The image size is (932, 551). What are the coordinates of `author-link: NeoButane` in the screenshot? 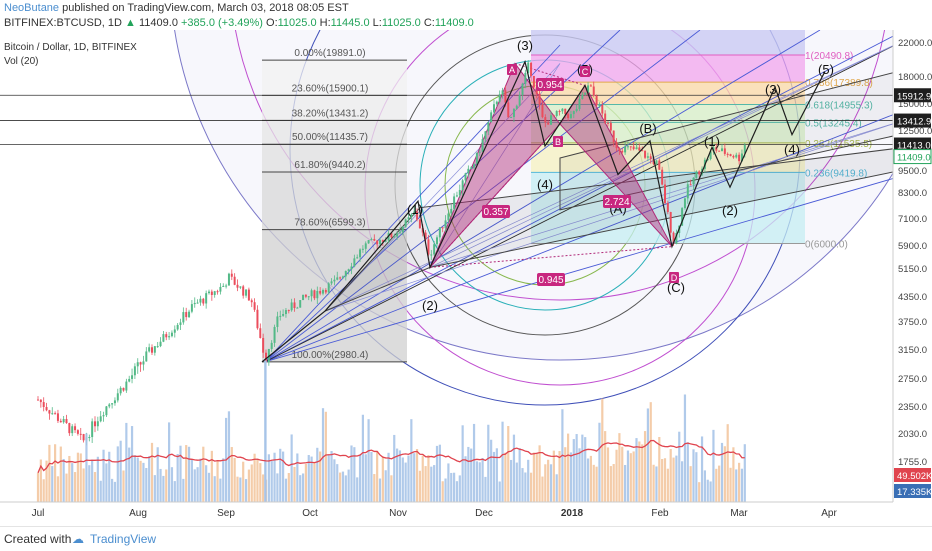 It's located at (32, 8).